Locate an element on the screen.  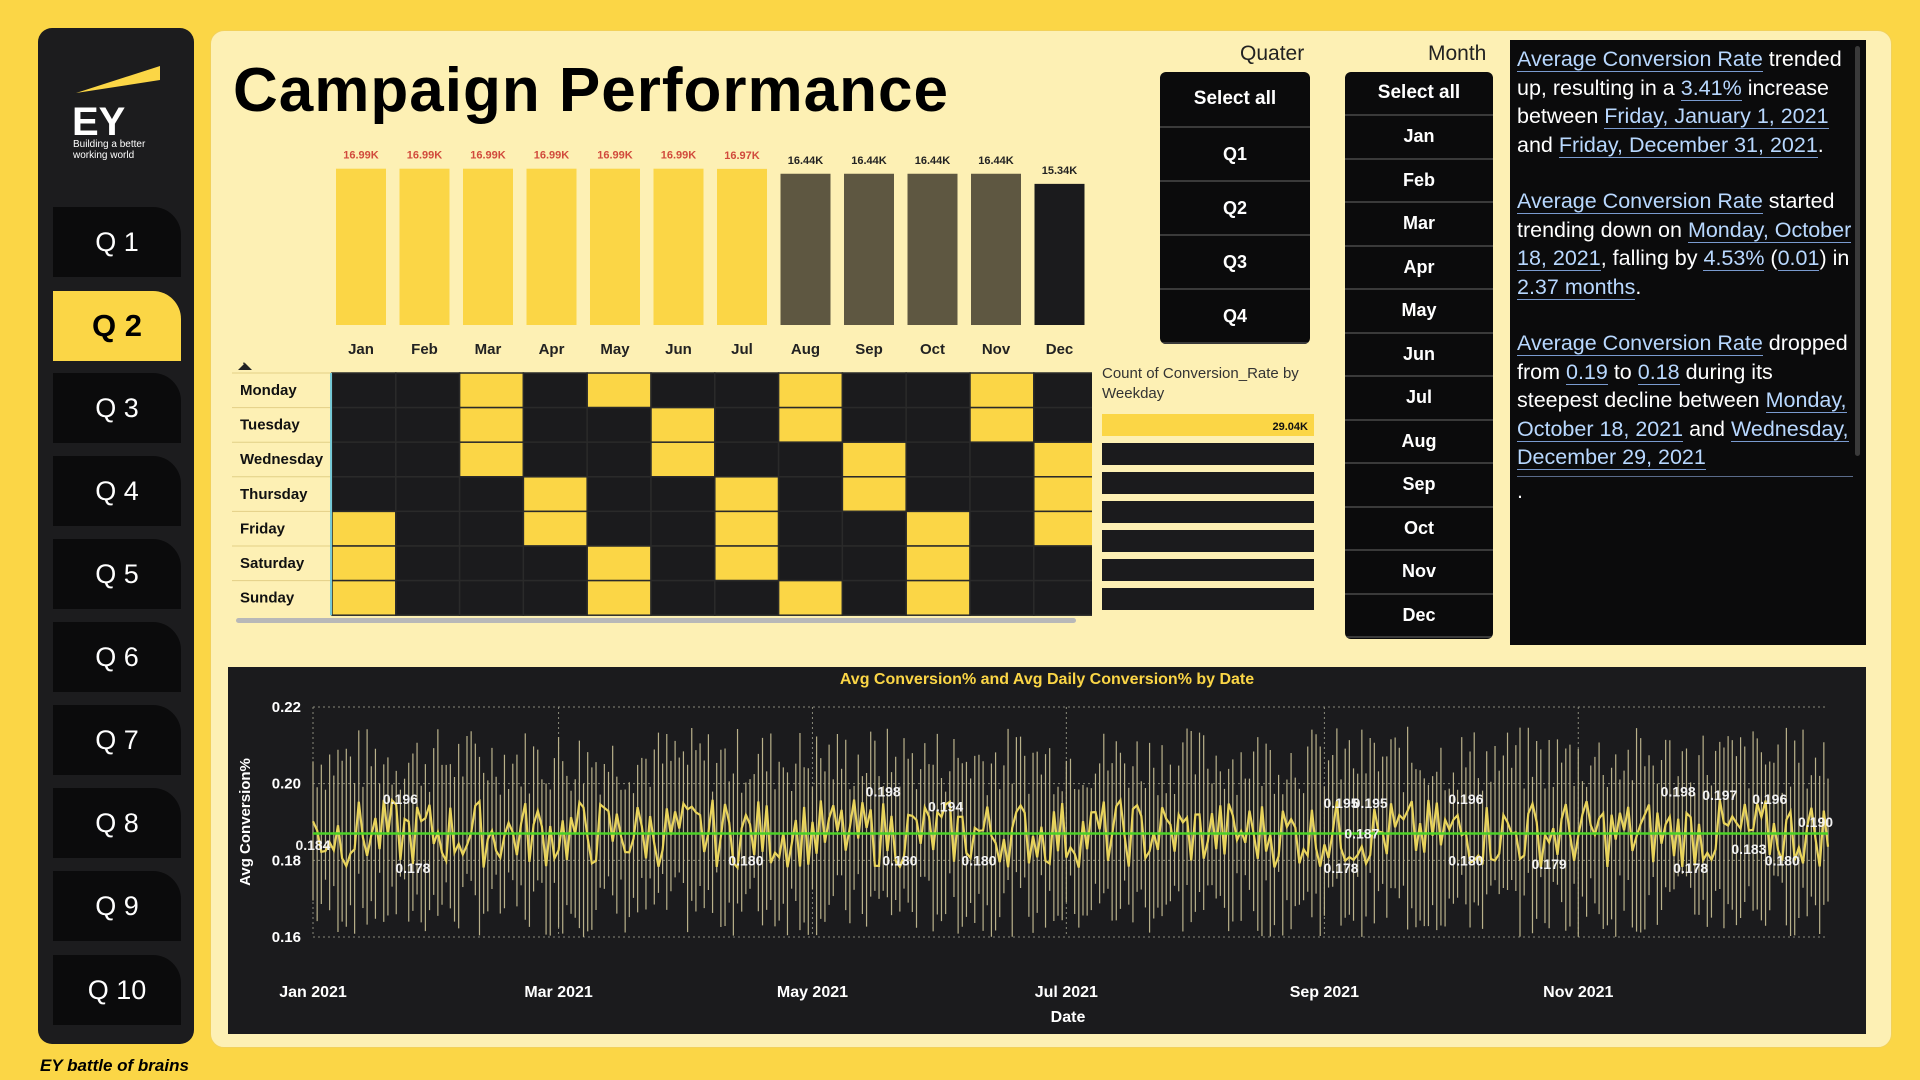
quarter-slicer-option-q2: Q2 is located at coordinates (1235, 209).